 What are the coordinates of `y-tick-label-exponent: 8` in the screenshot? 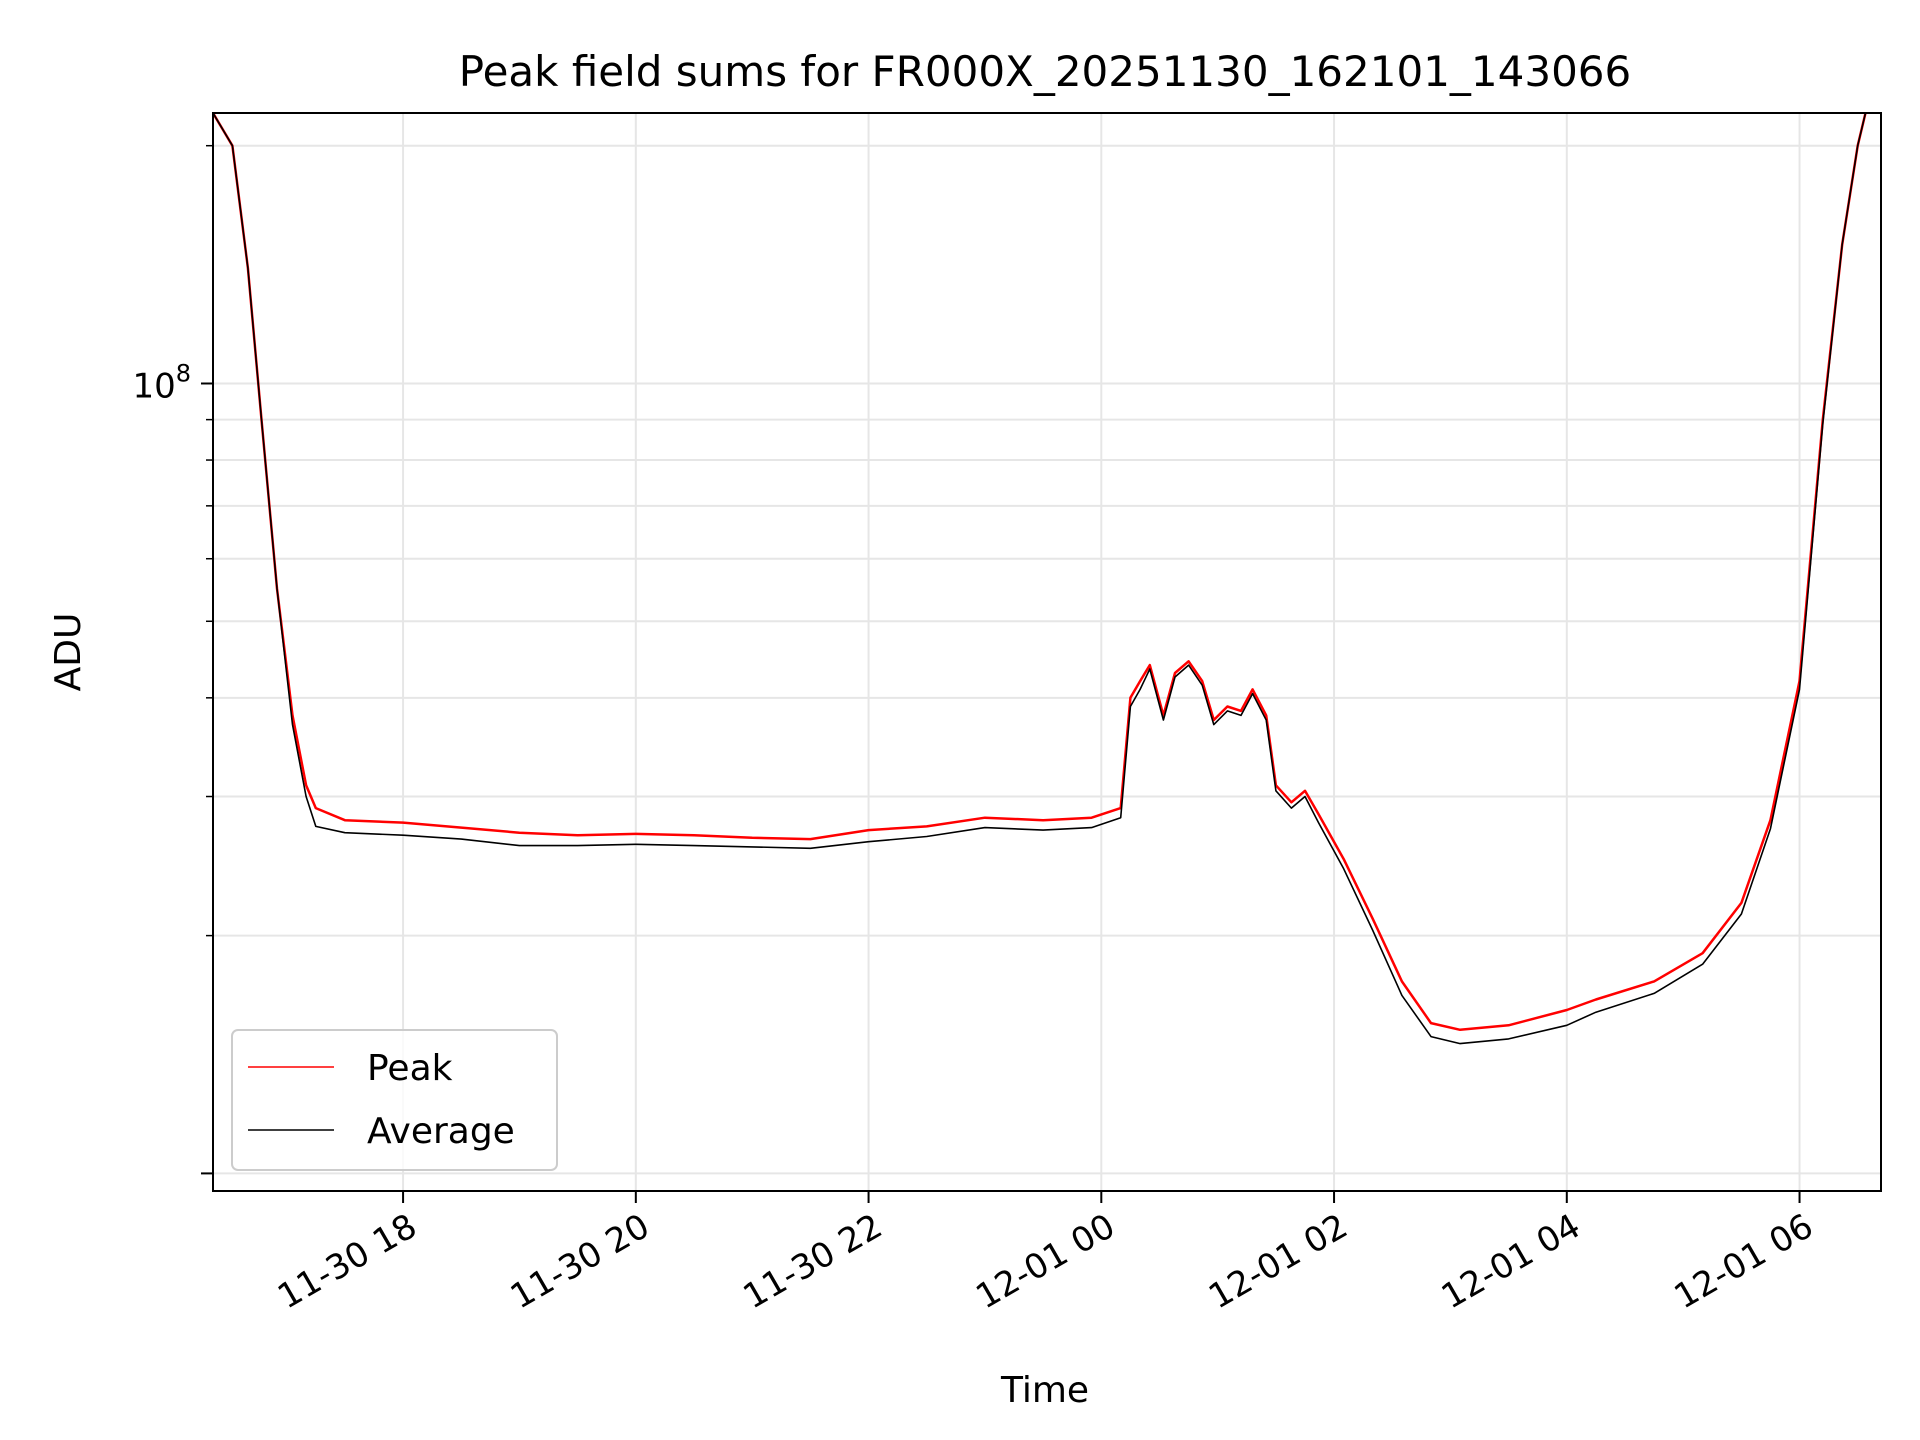 It's located at (183, 373).